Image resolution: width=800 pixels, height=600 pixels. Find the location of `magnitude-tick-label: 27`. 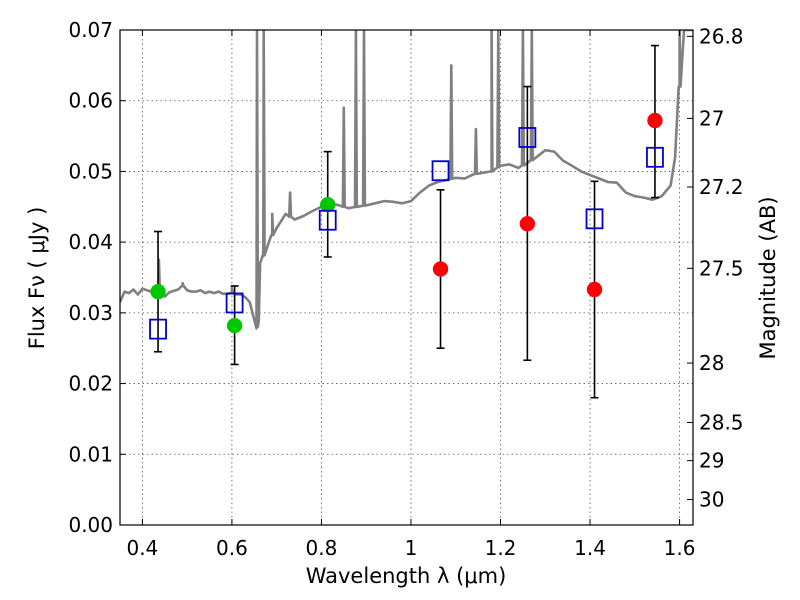

magnitude-tick-label: 27 is located at coordinates (711, 118).